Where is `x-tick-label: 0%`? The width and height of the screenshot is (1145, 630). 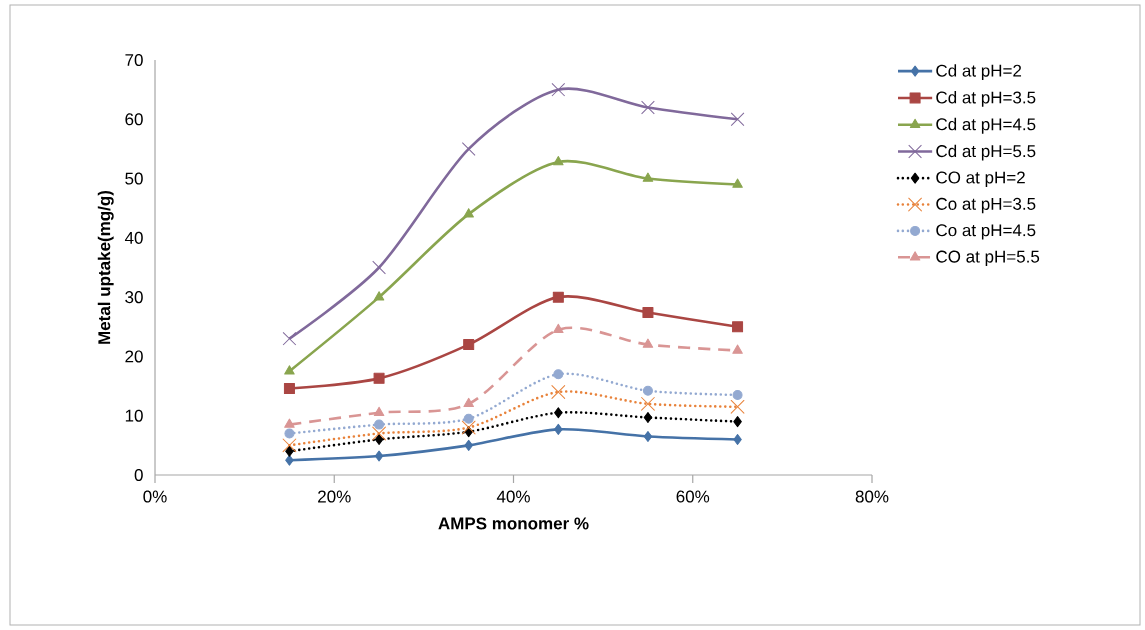 x-tick-label: 0% is located at coordinates (155, 496).